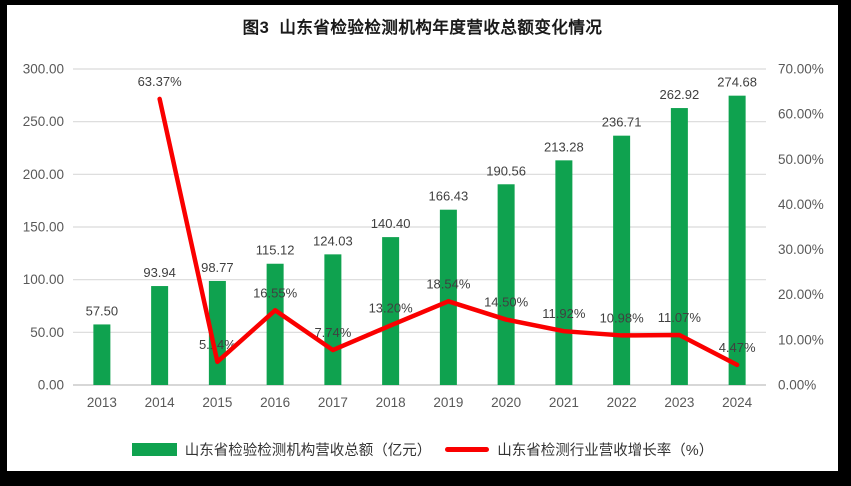  Describe the element at coordinates (679, 402) in the screenshot. I see `x-axis-tick-label: 2023` at that location.